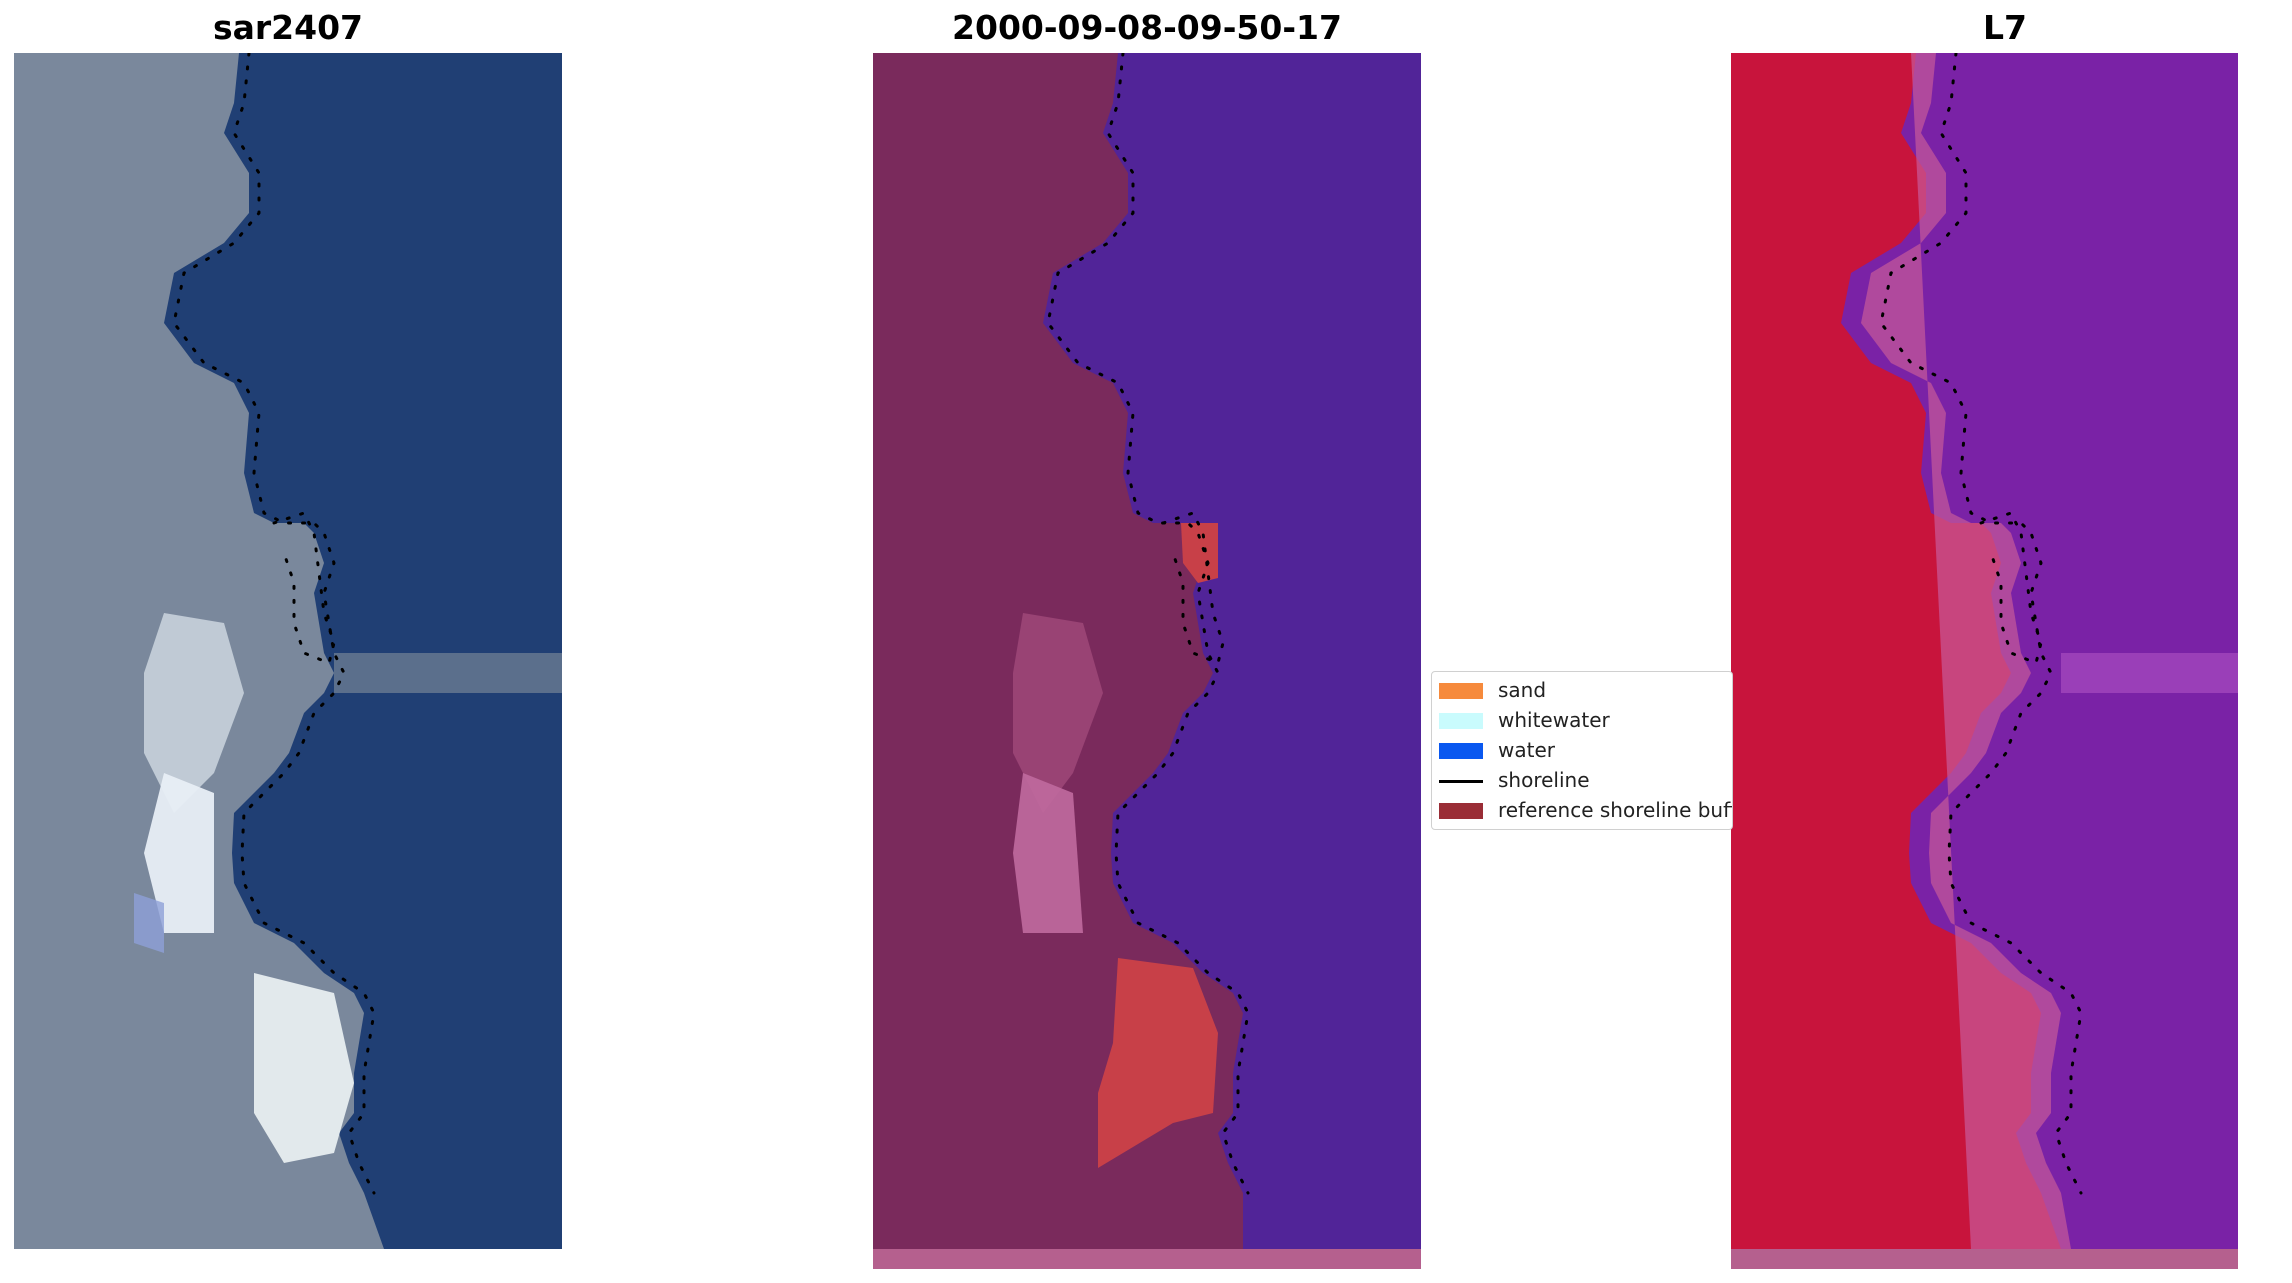 This screenshot has width=2292, height=1283. I want to click on sand-swatch, so click(1461, 691).